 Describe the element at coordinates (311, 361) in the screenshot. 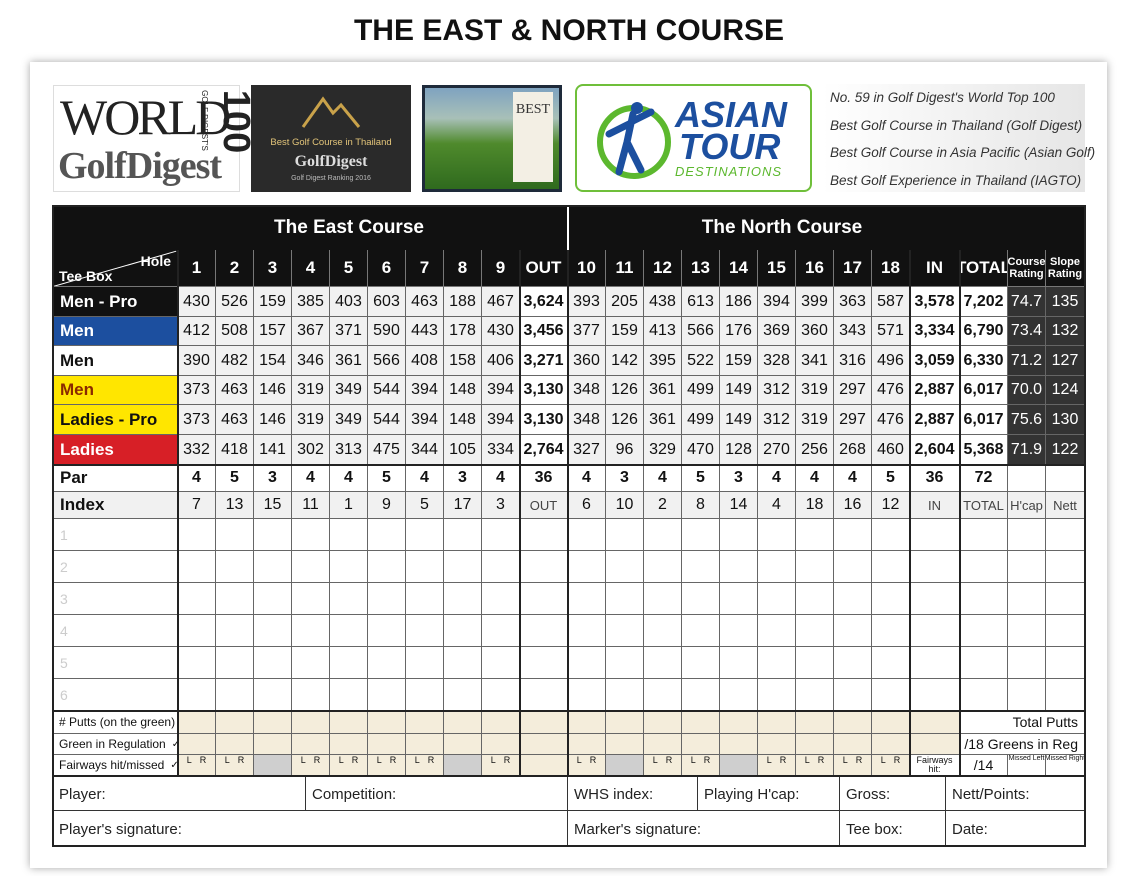

I see `tee-value: 346` at that location.